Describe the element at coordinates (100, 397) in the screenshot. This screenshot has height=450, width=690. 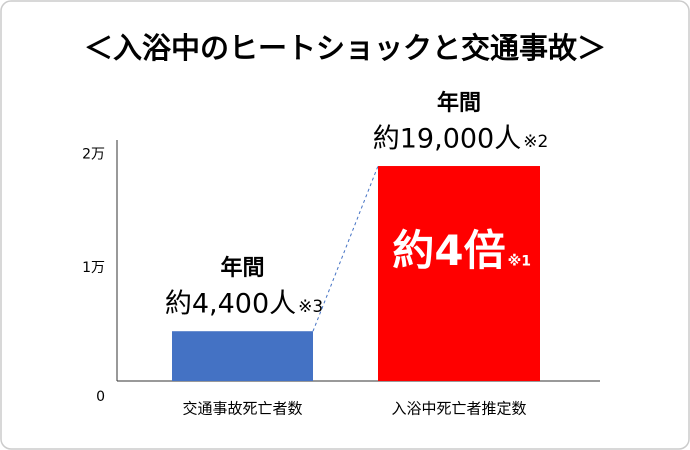
I see `y-tick-label: 0` at that location.